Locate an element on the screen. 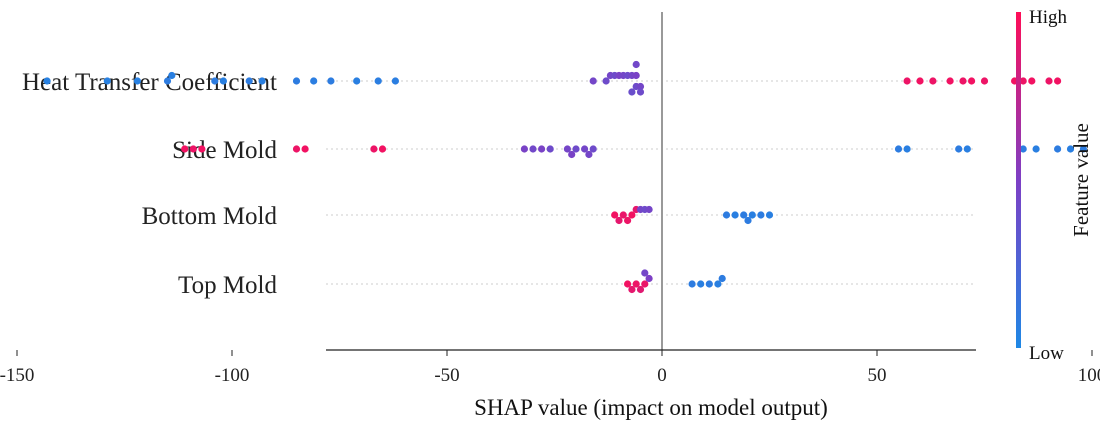  x-tick-label: -150 is located at coordinates (17, 375).